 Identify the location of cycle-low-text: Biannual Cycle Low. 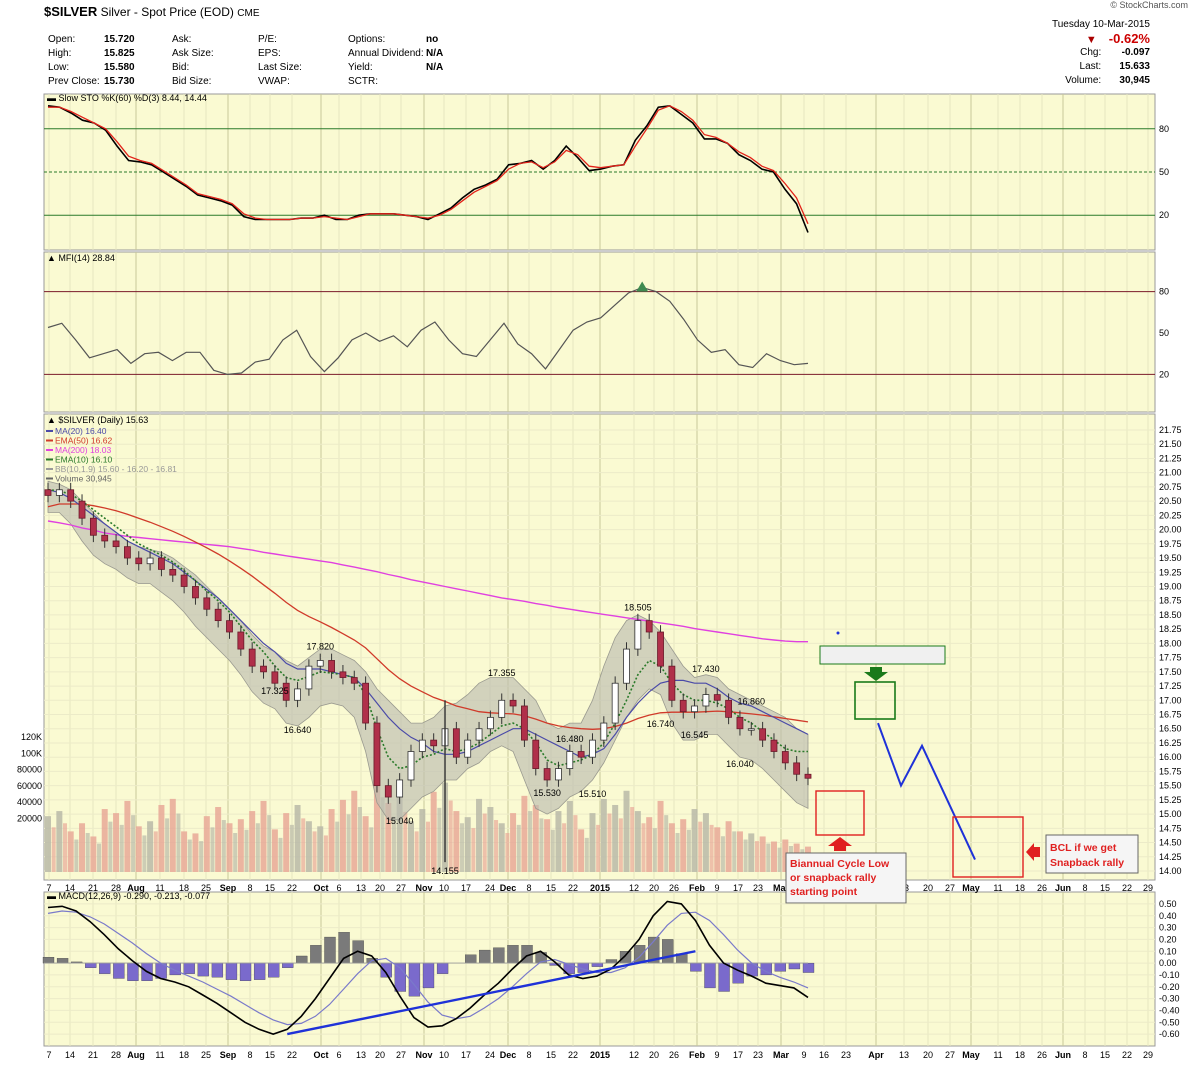
(840, 864).